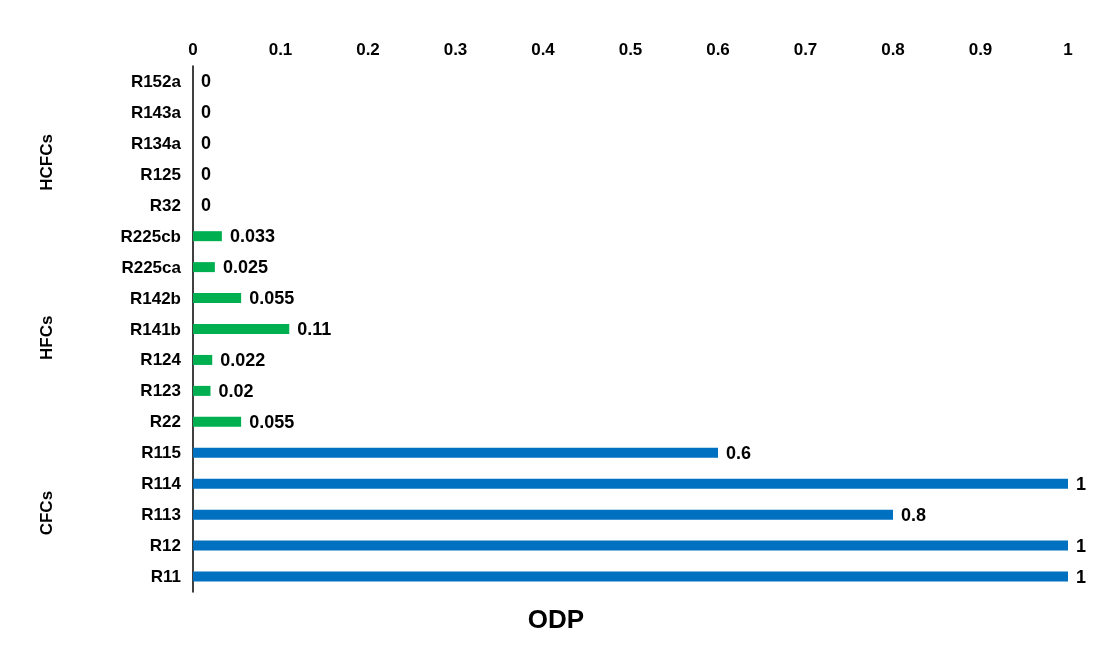 Image resolution: width=1112 pixels, height=648 pixels. What do you see at coordinates (155, 329) in the screenshot?
I see `y-tick-label: R141b` at bounding box center [155, 329].